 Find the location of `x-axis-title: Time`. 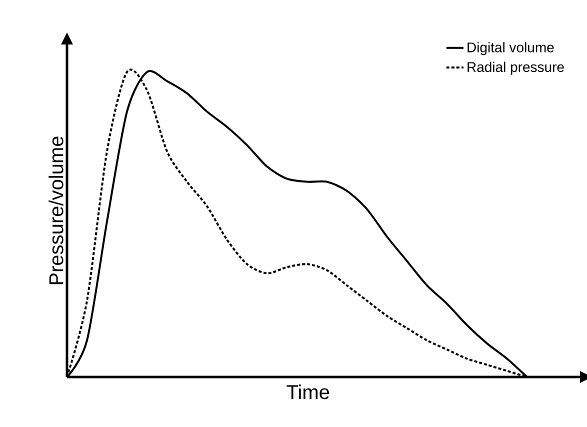

x-axis-title: Time is located at coordinates (308, 392).